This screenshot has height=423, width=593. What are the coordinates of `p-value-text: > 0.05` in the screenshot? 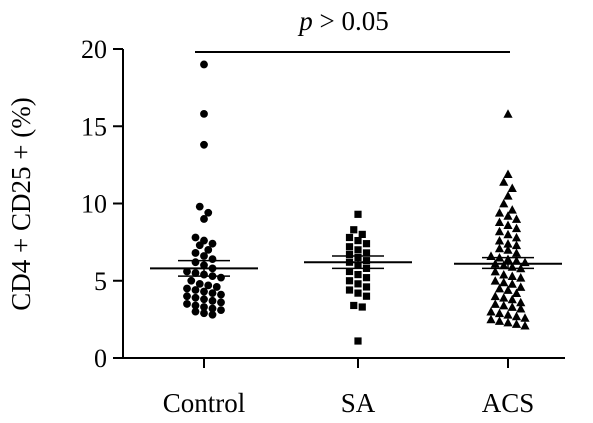 It's located at (351, 21).